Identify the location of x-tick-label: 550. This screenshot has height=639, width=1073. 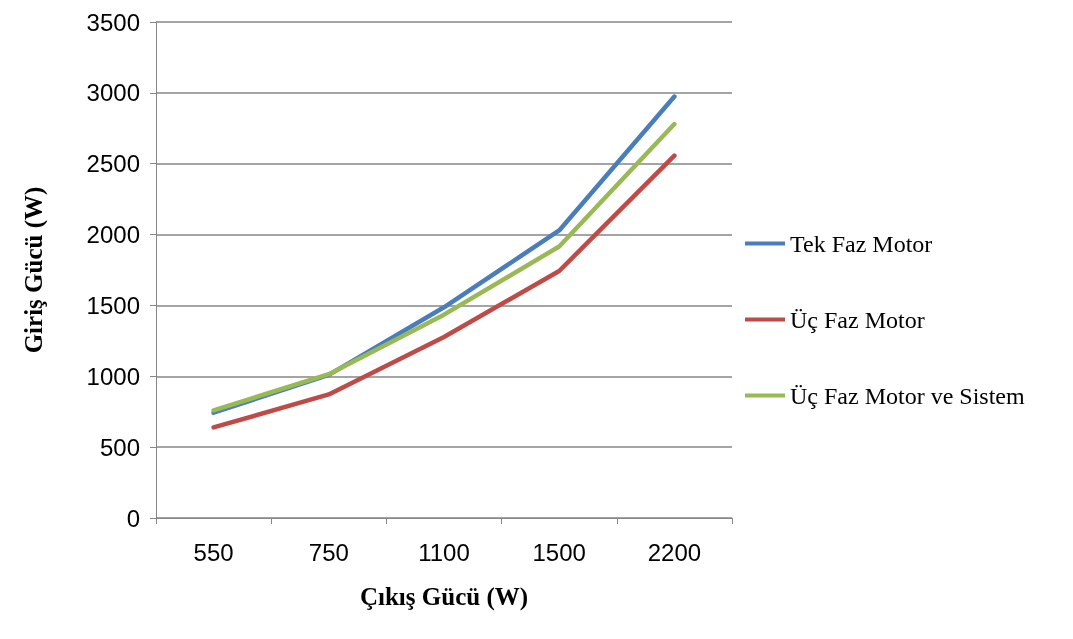
(213, 552).